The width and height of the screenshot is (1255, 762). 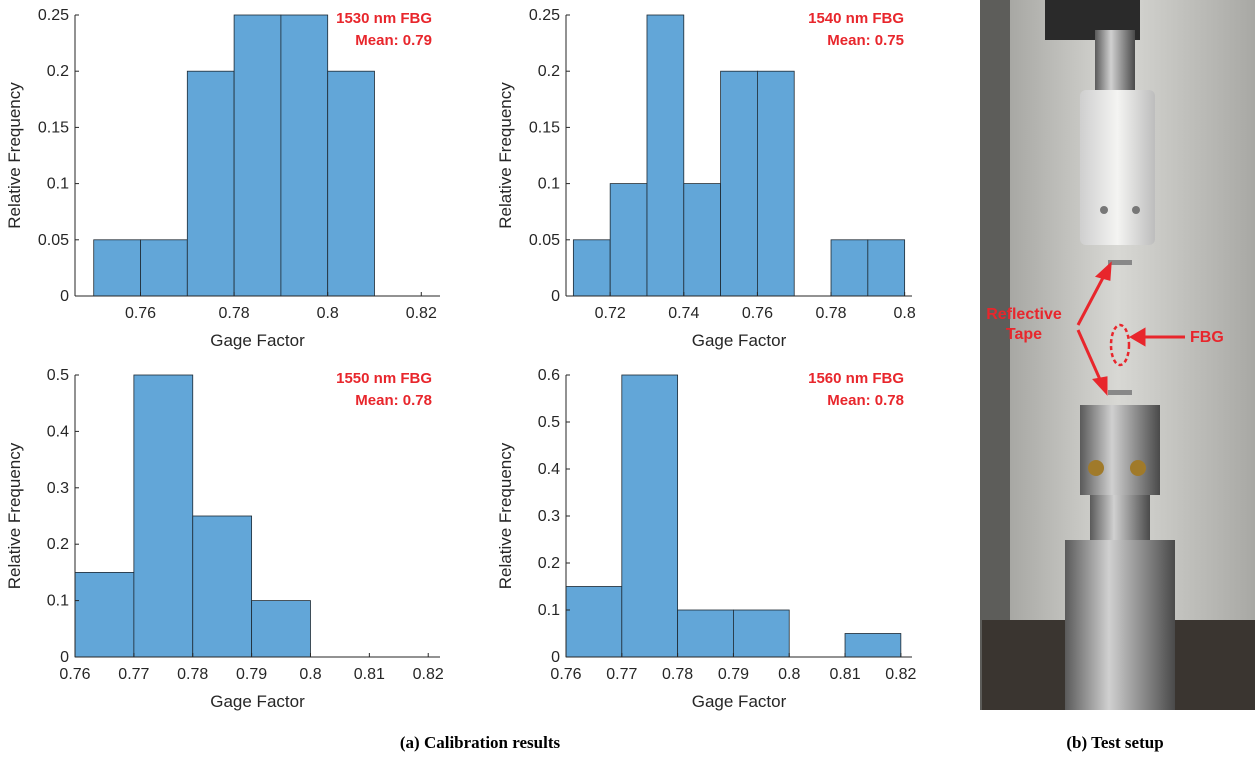 I want to click on y-tick-label: 0.6, so click(x=549, y=375).